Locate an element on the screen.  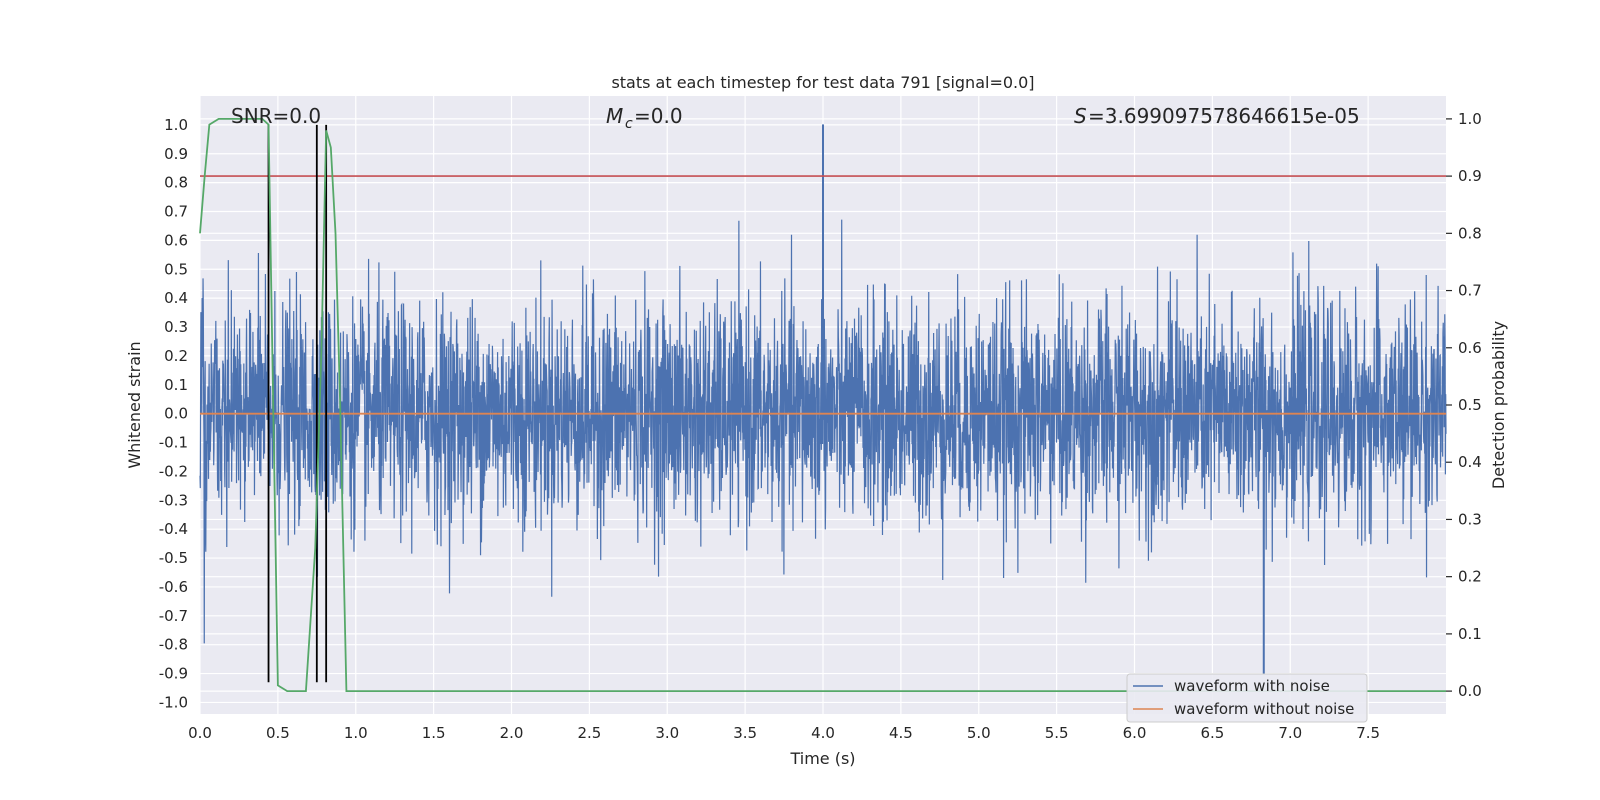
snr-annotation: SNR=0.0 is located at coordinates (276, 116).